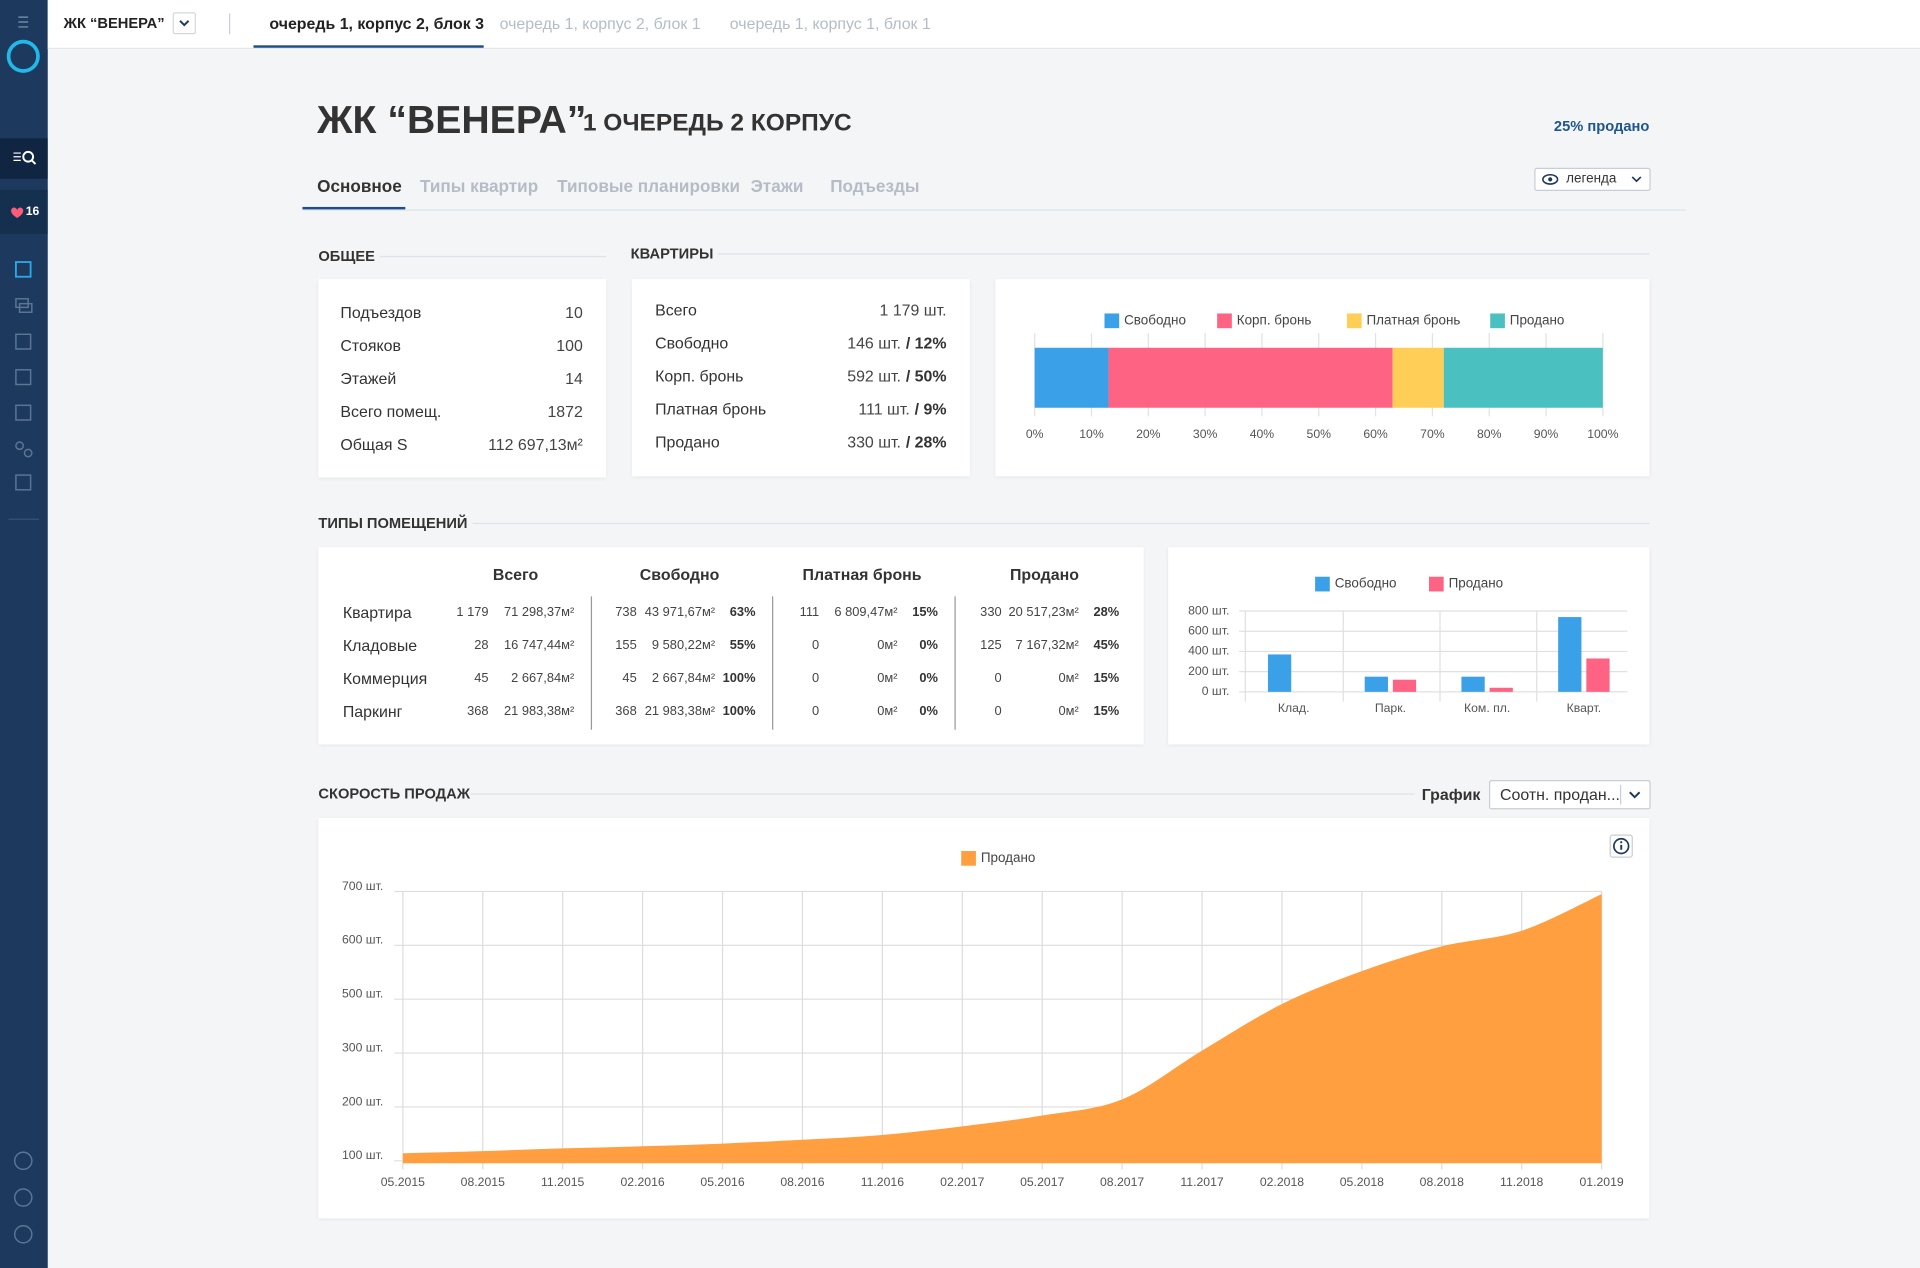 Image resolution: width=1920 pixels, height=1268 pixels. I want to click on row-value: 111 шт., so click(884, 409).